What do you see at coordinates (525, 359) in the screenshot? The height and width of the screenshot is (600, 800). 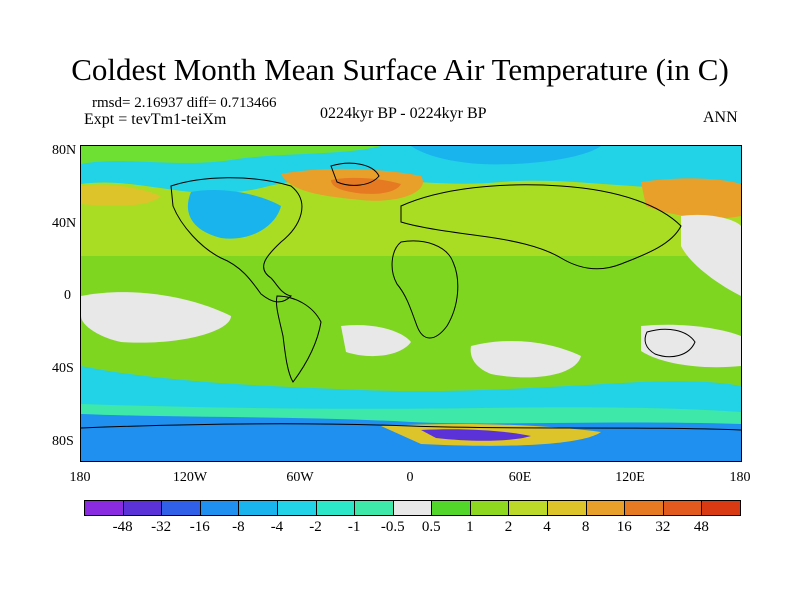 I see `indian-ocean-neutral` at bounding box center [525, 359].